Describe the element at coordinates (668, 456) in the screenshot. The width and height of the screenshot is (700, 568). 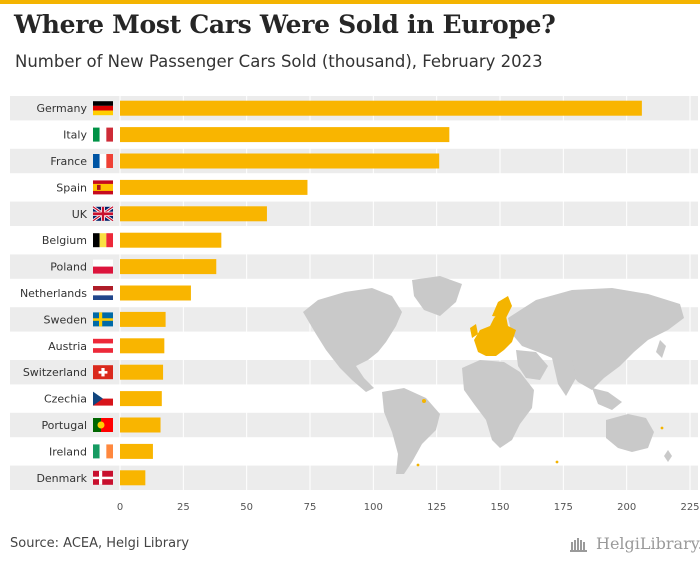
I see `map-new-zealand` at that location.